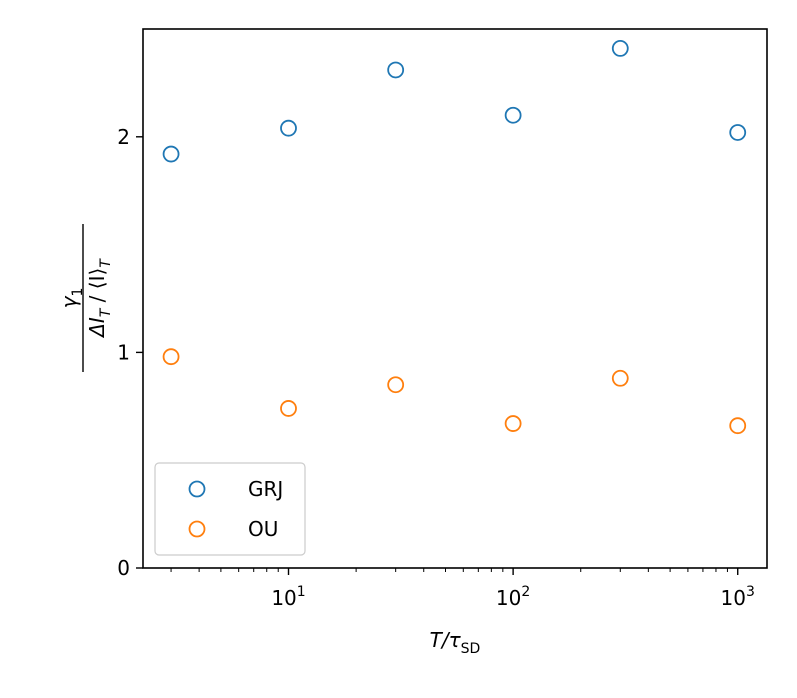 The height and width of the screenshot is (698, 797). What do you see at coordinates (513, 597) in the screenshot?
I see `x-tick-label: 10²` at bounding box center [513, 597].